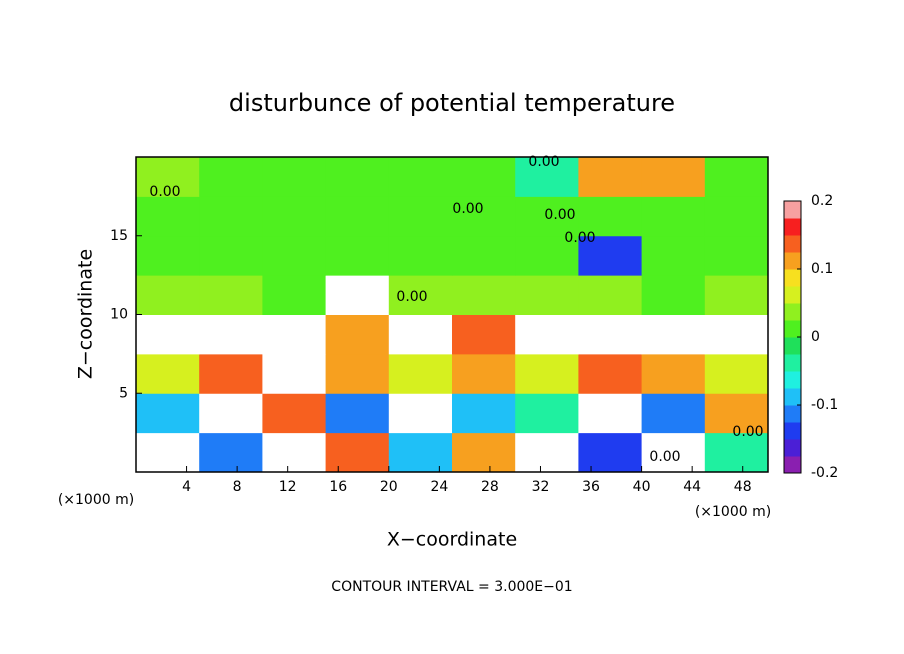 This screenshot has height=654, width=904. Describe the element at coordinates (815, 337) in the screenshot. I see `colorbar-tick-label: 0` at that location.